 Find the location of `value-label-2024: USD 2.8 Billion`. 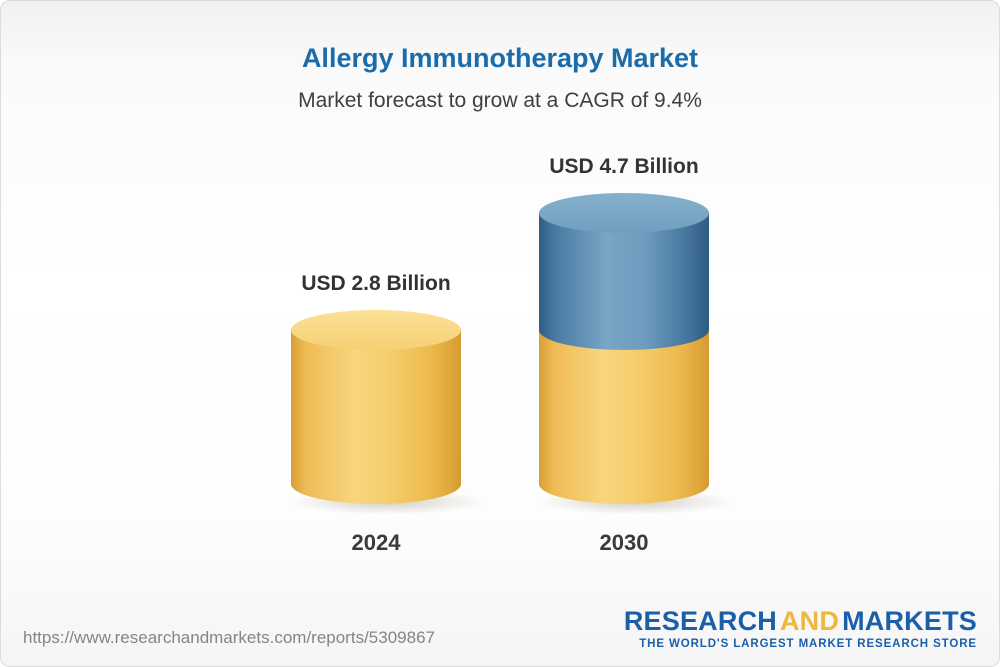

value-label-2024: USD 2.8 Billion is located at coordinates (376, 283).